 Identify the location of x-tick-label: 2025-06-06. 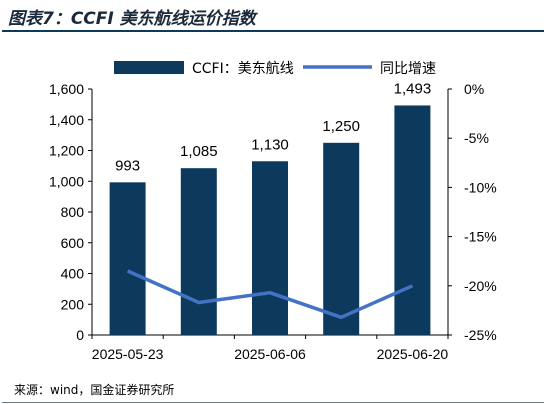
(270, 354).